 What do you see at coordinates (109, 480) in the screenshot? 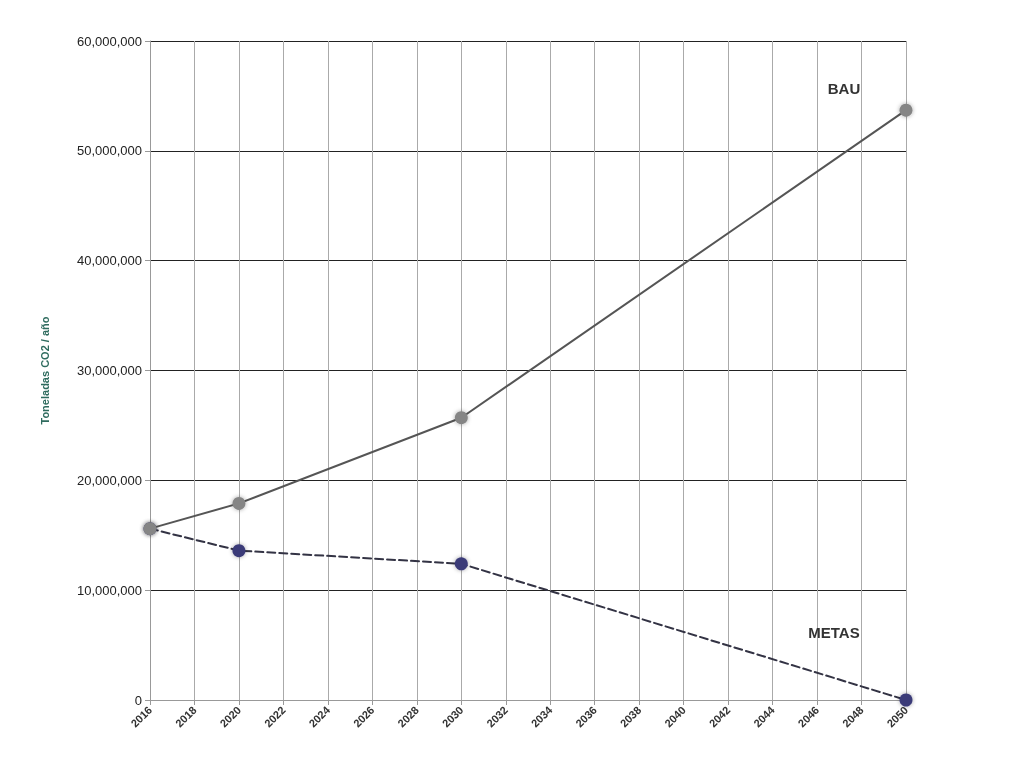
I see `y-tick-label: 20,000,000` at bounding box center [109, 480].